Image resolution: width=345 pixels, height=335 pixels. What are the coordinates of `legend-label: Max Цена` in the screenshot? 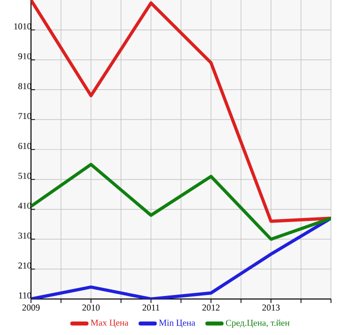 It's located at (109, 324).